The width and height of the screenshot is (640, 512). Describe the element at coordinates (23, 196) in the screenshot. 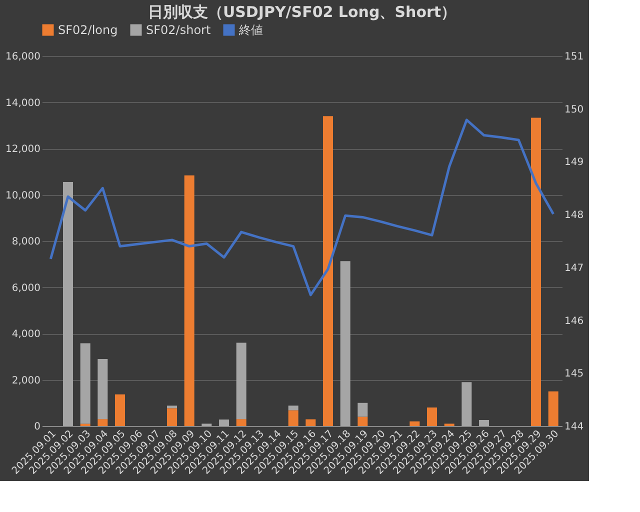

I see `y-tick-label: 10,000` at that location.